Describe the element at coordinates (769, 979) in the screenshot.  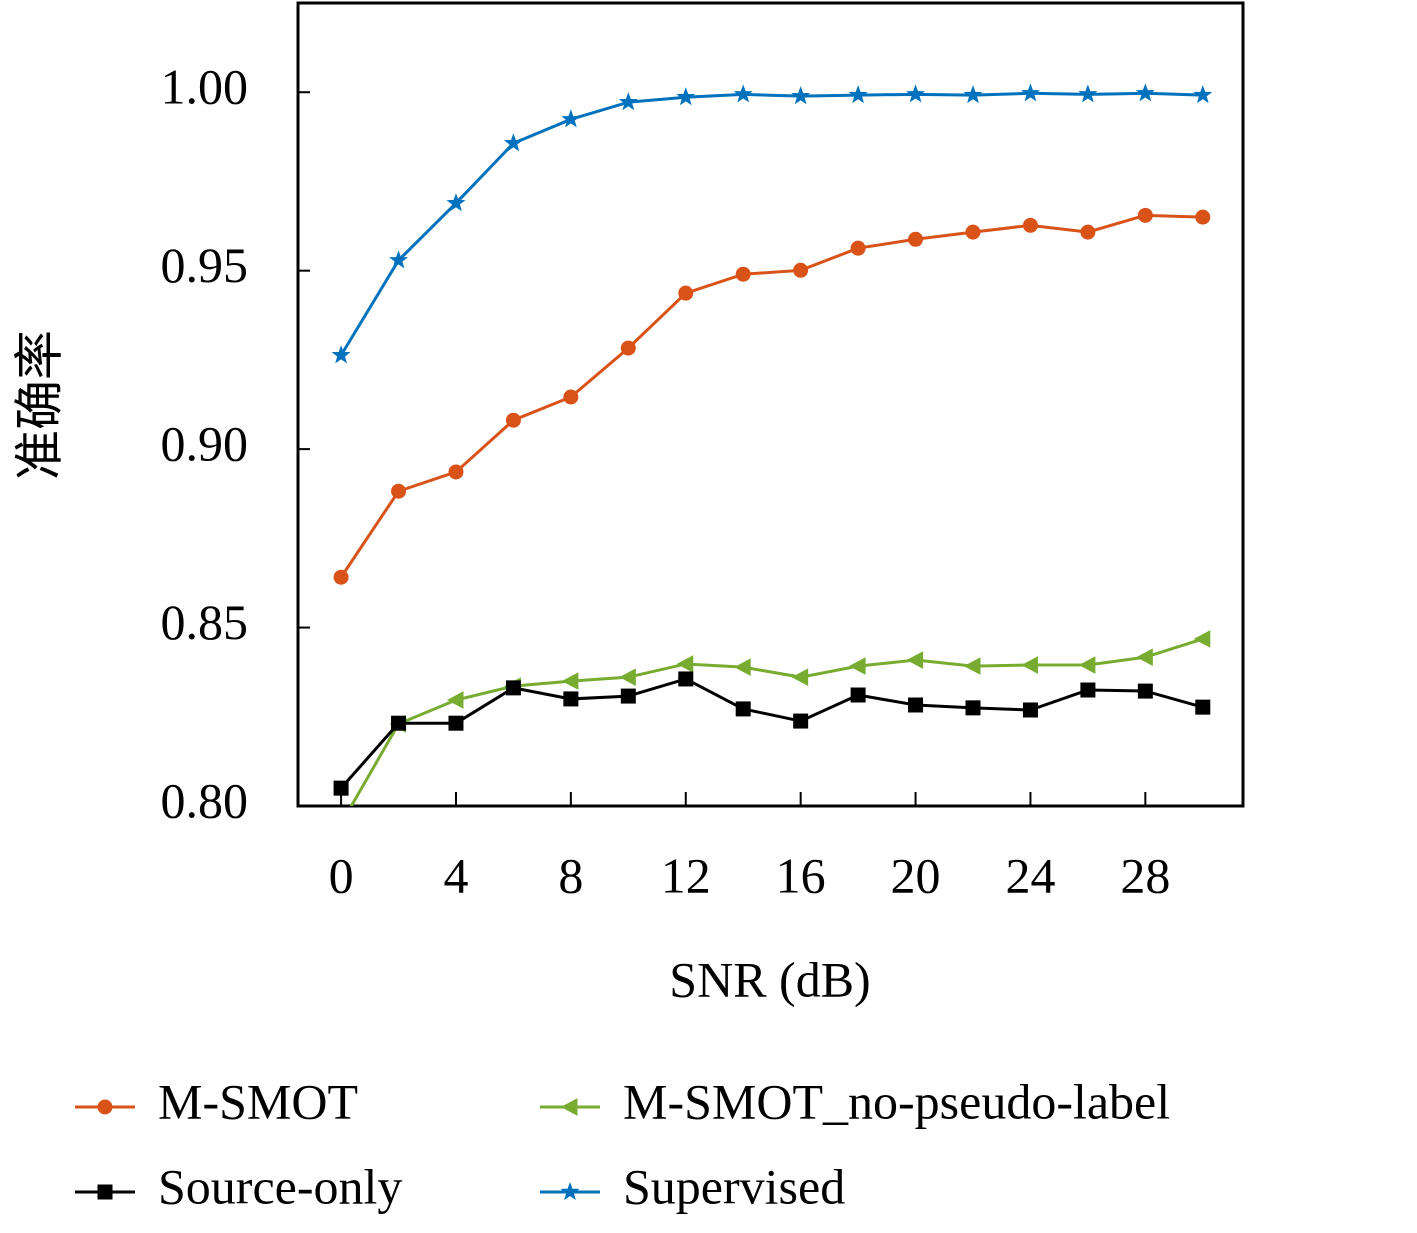
I see `x-axis-label: SNR (dB)` at that location.